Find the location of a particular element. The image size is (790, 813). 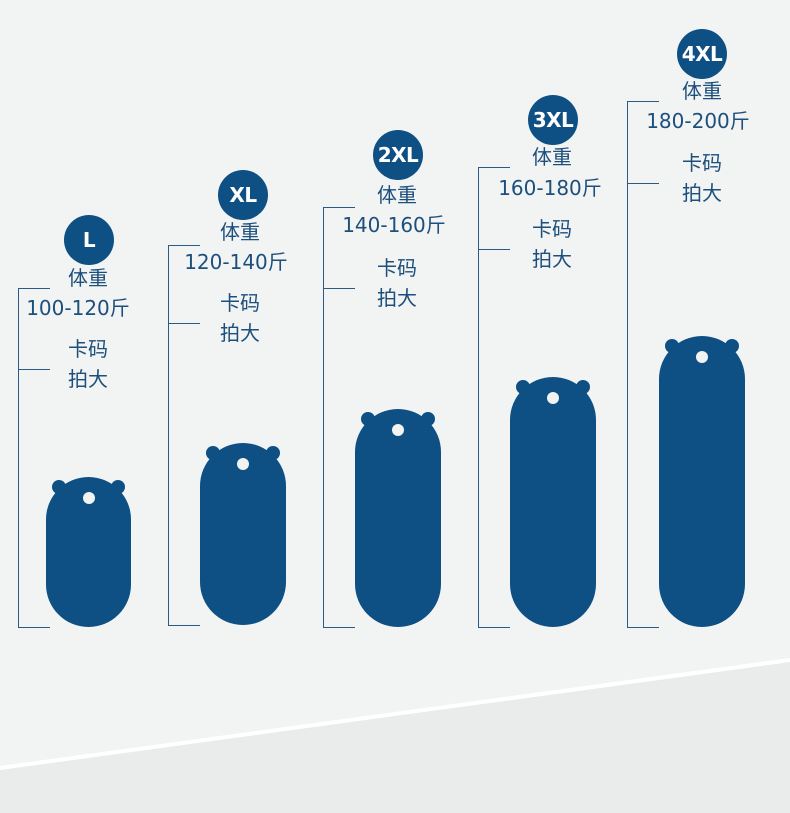

weight-range: 140-160斤 is located at coordinates (394, 225).